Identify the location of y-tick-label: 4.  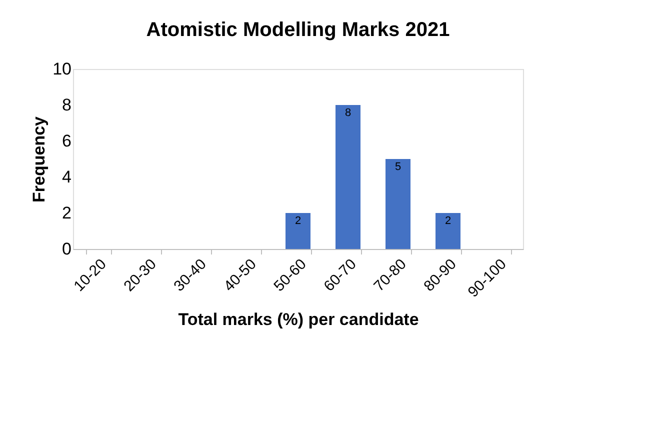
(67, 177).